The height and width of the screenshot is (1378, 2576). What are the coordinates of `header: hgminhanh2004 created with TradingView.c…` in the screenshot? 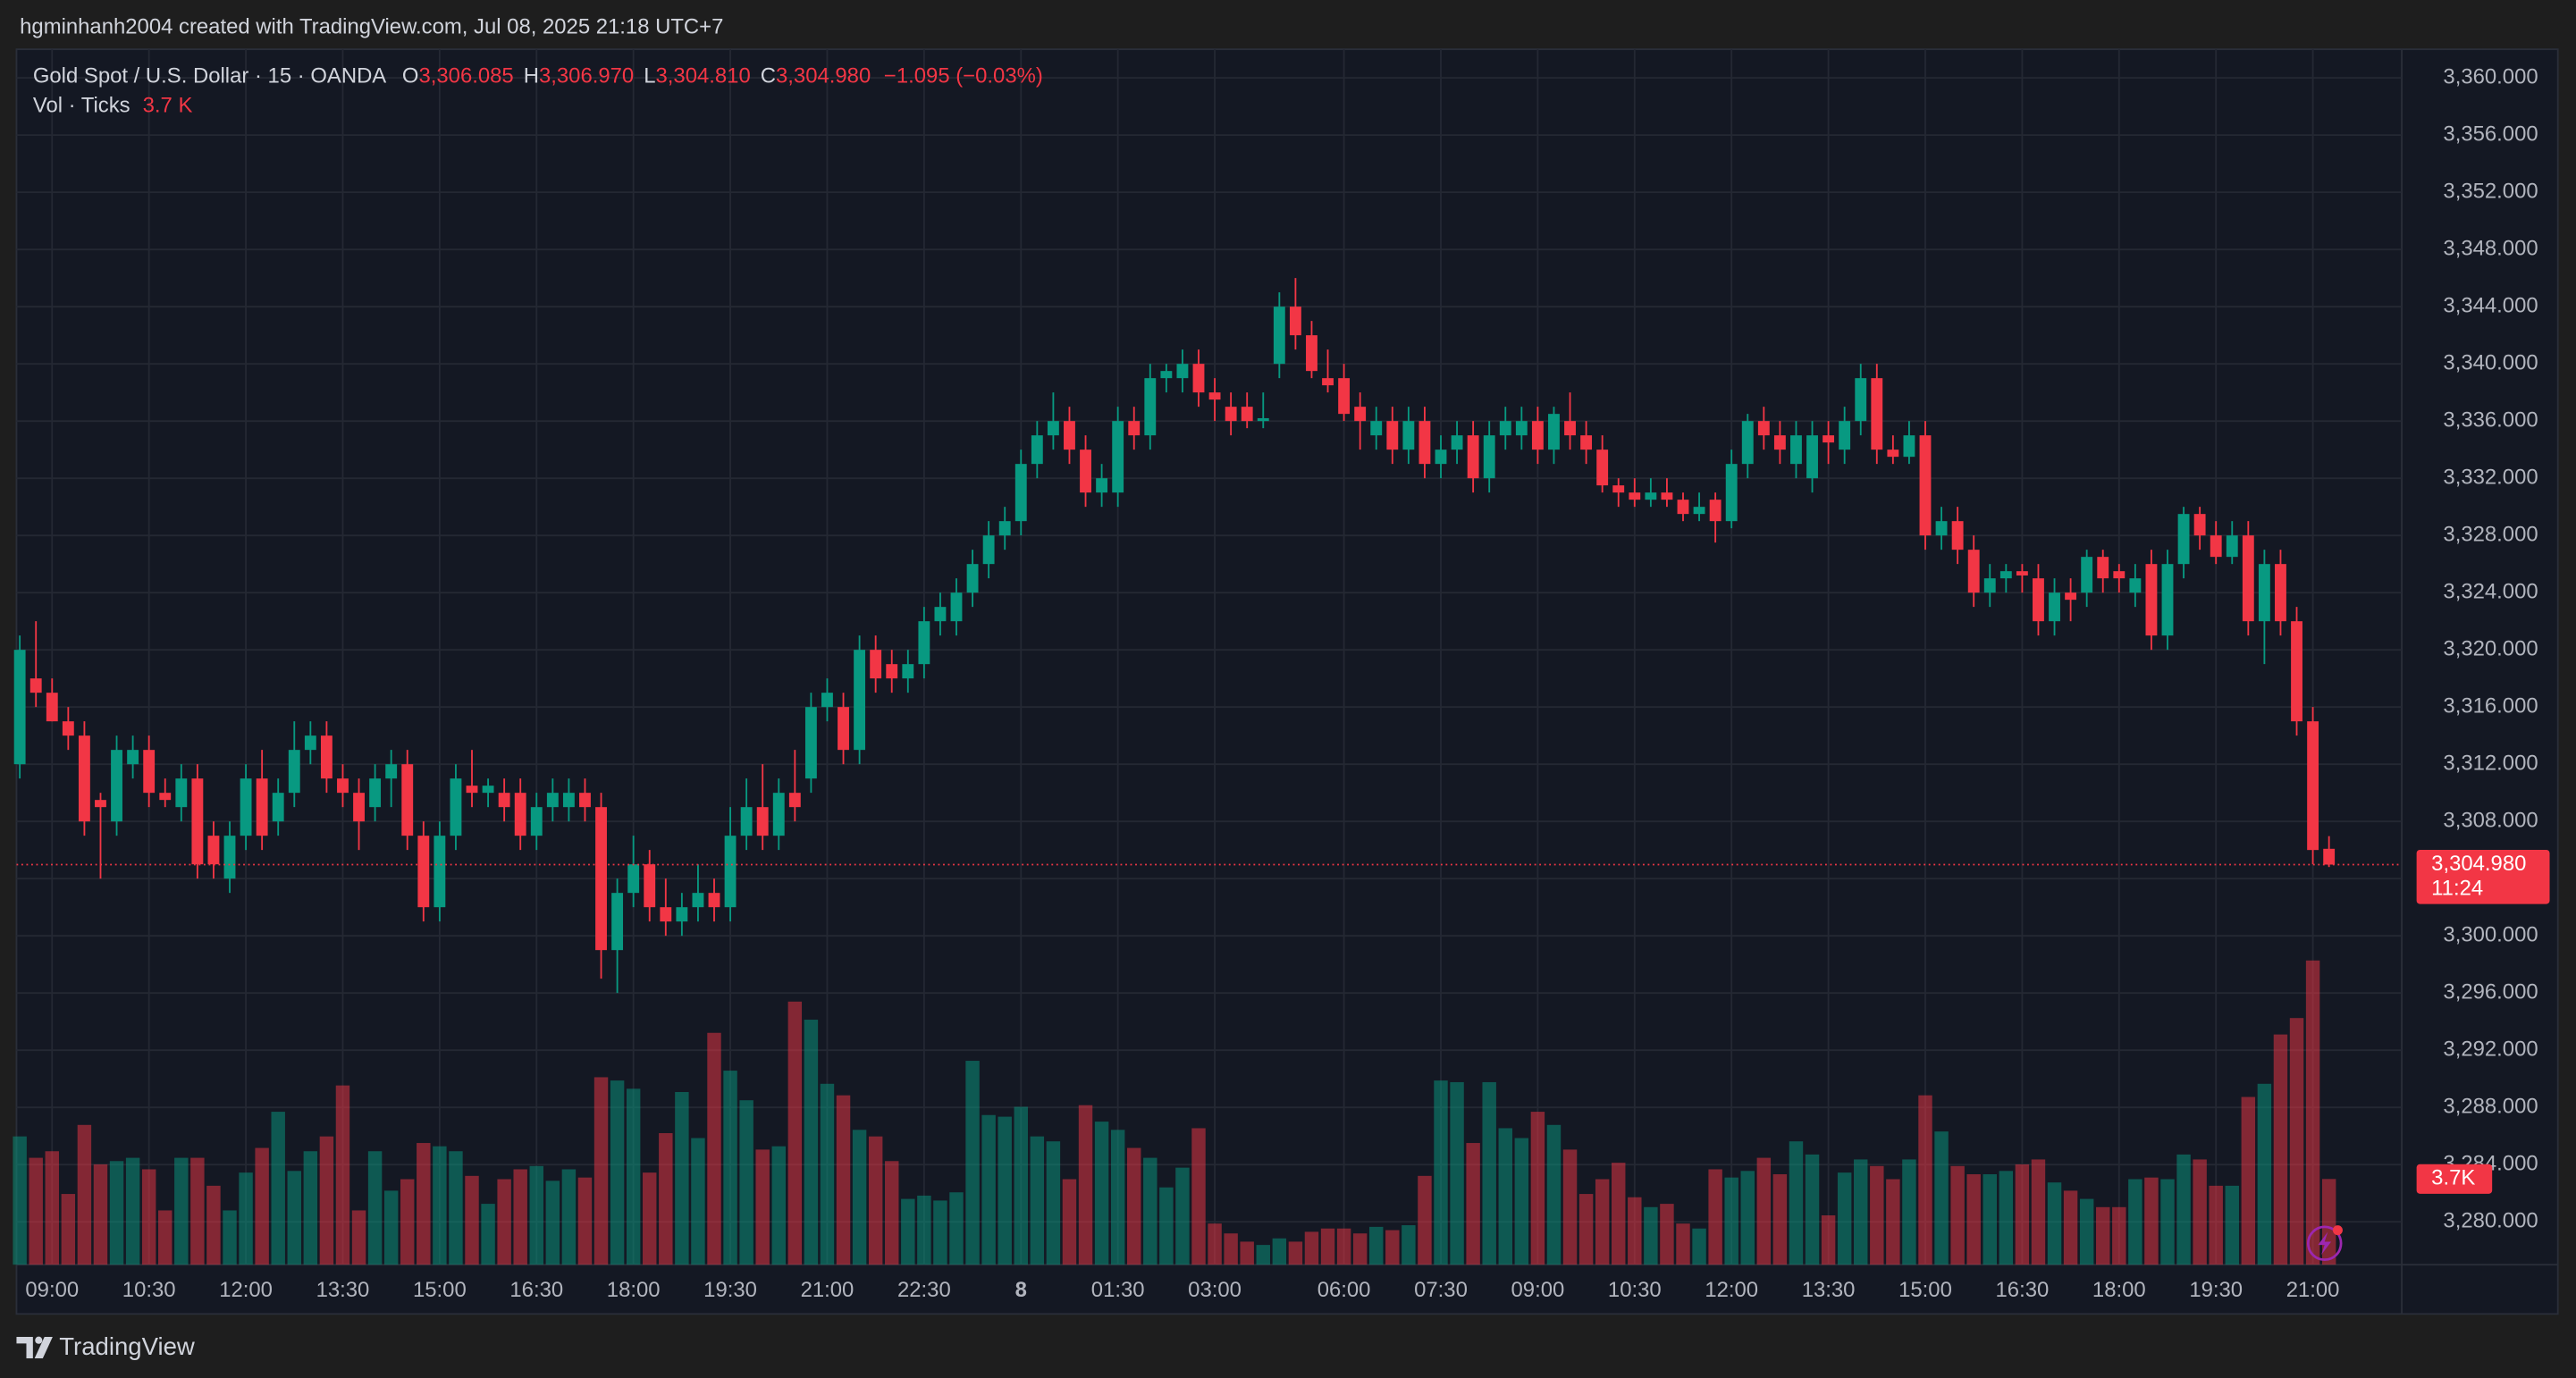 It's located at (372, 27).